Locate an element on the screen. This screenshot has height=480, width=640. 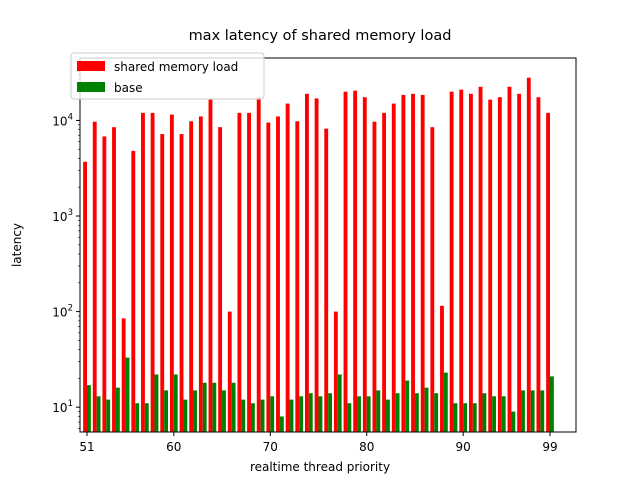
legend-label-base: base is located at coordinates (128, 88).